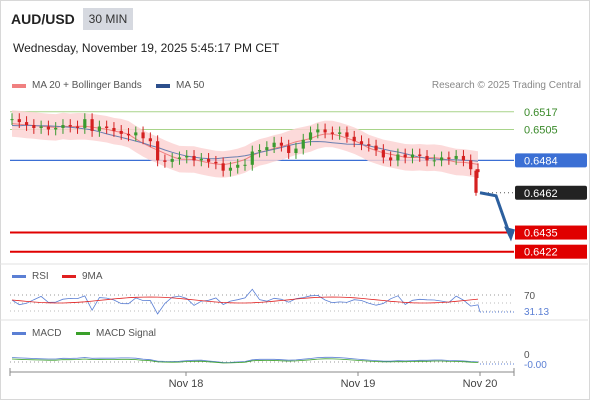 Image resolution: width=590 pixels, height=400 pixels. Describe the element at coordinates (19, 333) in the screenshot. I see `legend-macd-swatch` at that location.